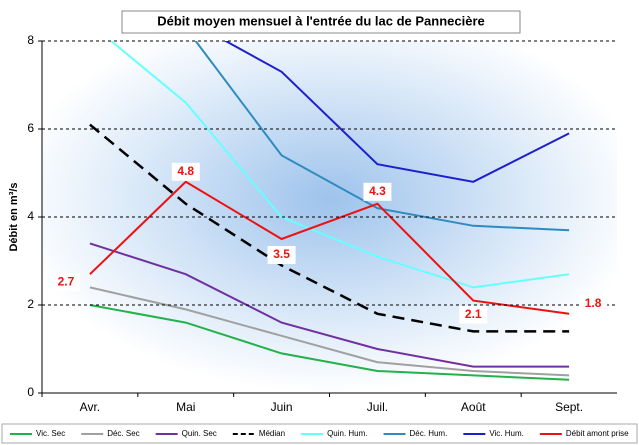 The height and width of the screenshot is (445, 639). Describe the element at coordinates (272, 433) in the screenshot. I see `legend-label: Médian` at that location.